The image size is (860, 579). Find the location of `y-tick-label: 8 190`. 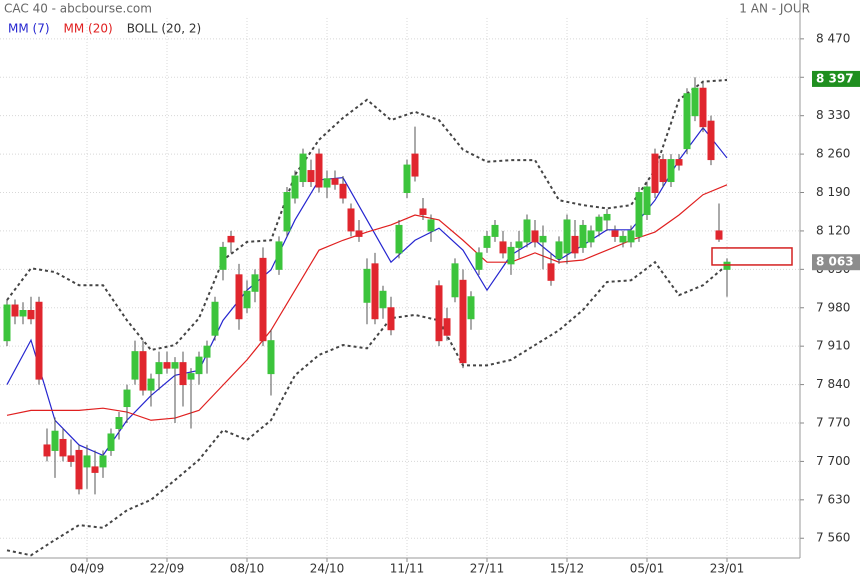

y-tick-label: 8 190 is located at coordinates (833, 192).